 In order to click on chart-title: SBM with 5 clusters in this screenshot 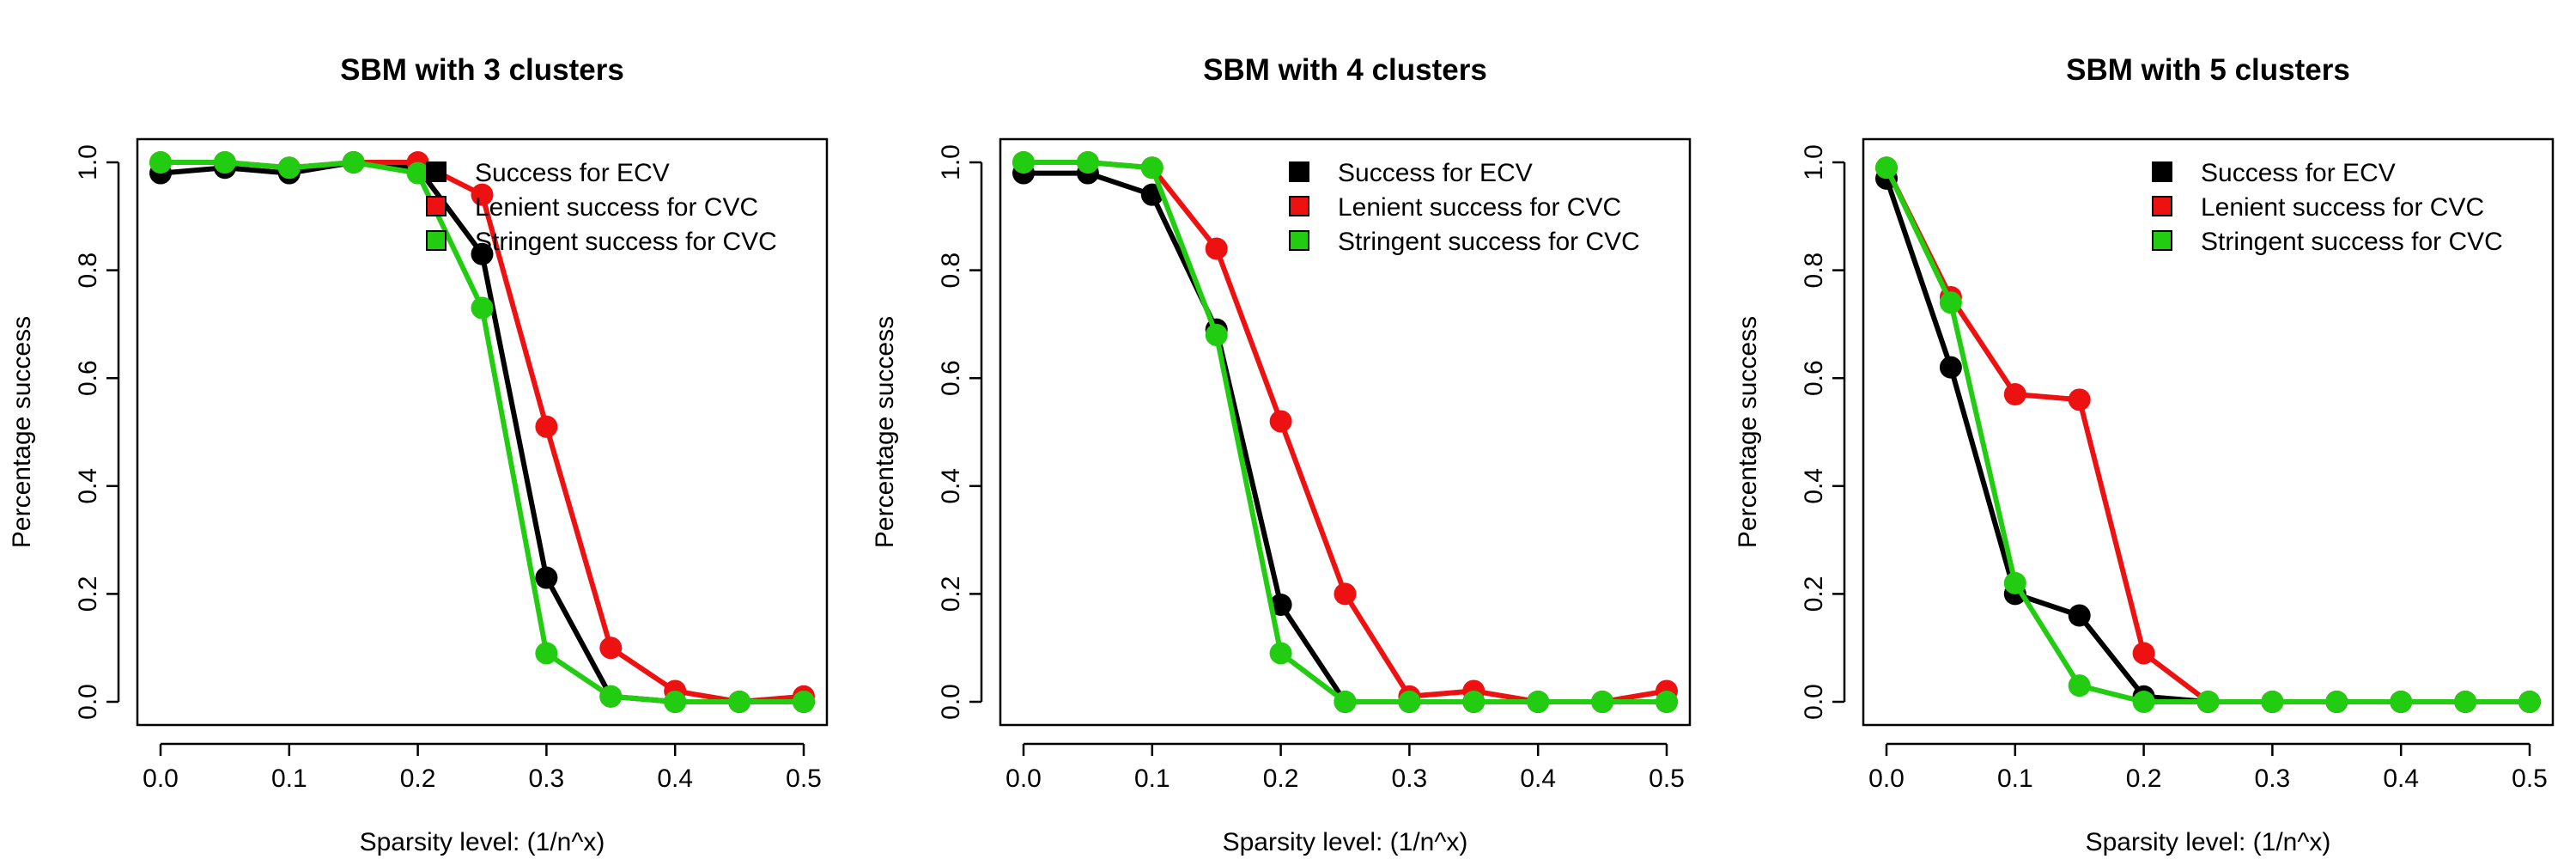, I will do `click(2208, 70)`.